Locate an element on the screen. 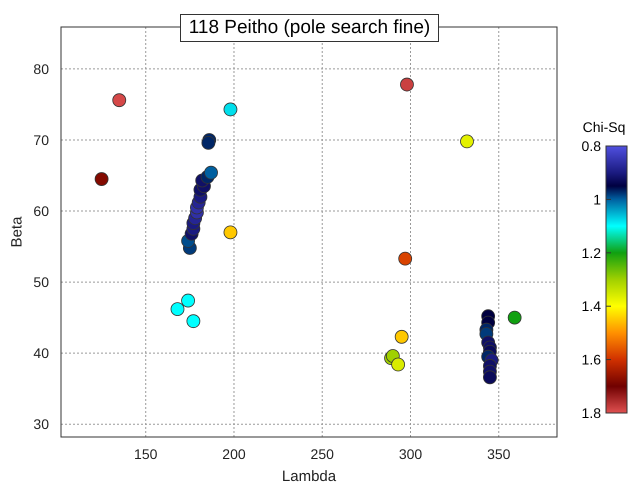  color-bar-label: 1.6 is located at coordinates (592, 360).